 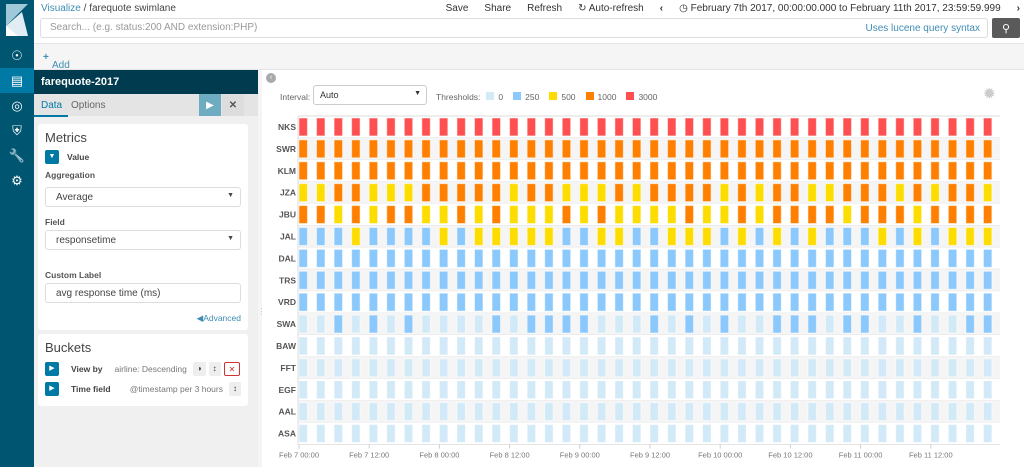 What do you see at coordinates (61, 8) in the screenshot?
I see `breadcrumb-visualize-link: Visualize` at bounding box center [61, 8].